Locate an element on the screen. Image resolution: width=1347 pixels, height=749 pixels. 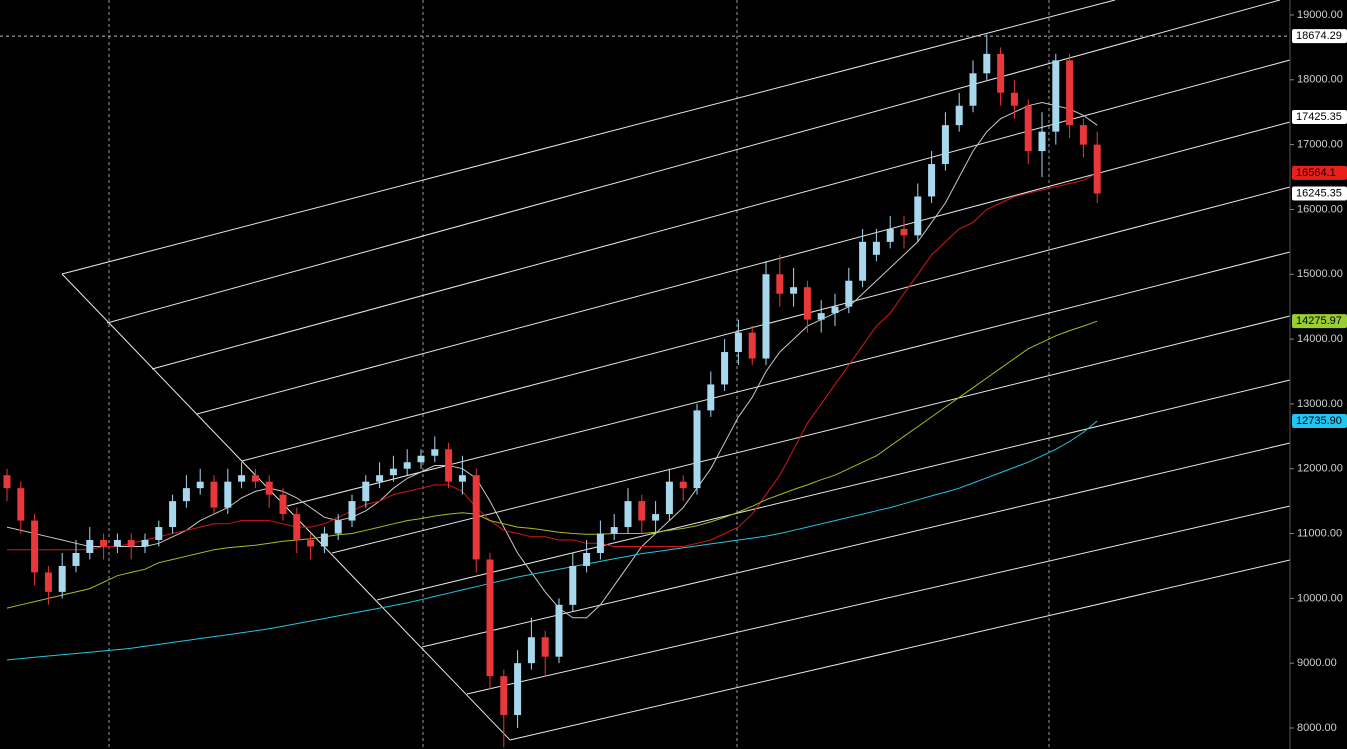
y-tick-label: 14000.00 is located at coordinates (1320, 339).